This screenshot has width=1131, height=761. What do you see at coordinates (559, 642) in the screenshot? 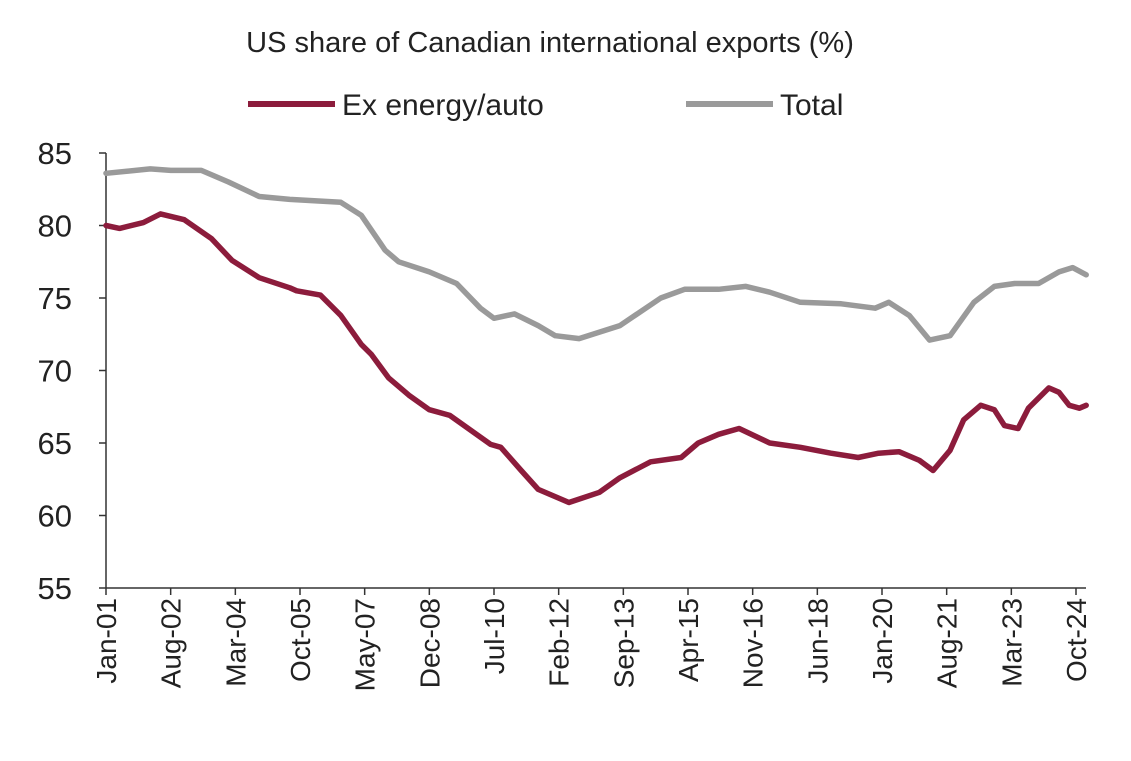
I see `x-tick-label: Feb-12` at bounding box center [559, 642].